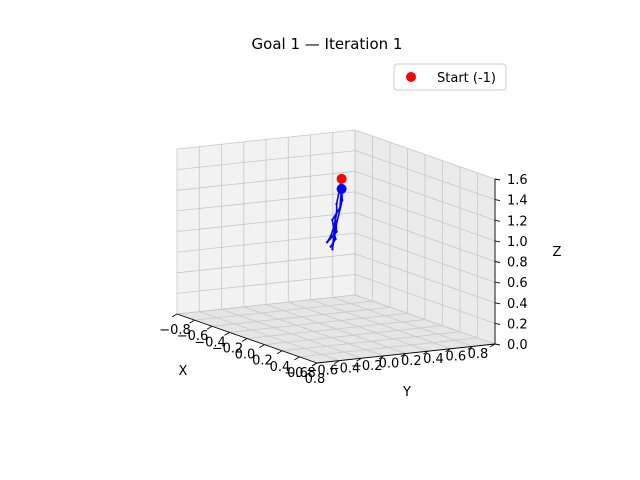  Describe the element at coordinates (389, 364) in the screenshot. I see `x-tick-label: 0.0` at that location.